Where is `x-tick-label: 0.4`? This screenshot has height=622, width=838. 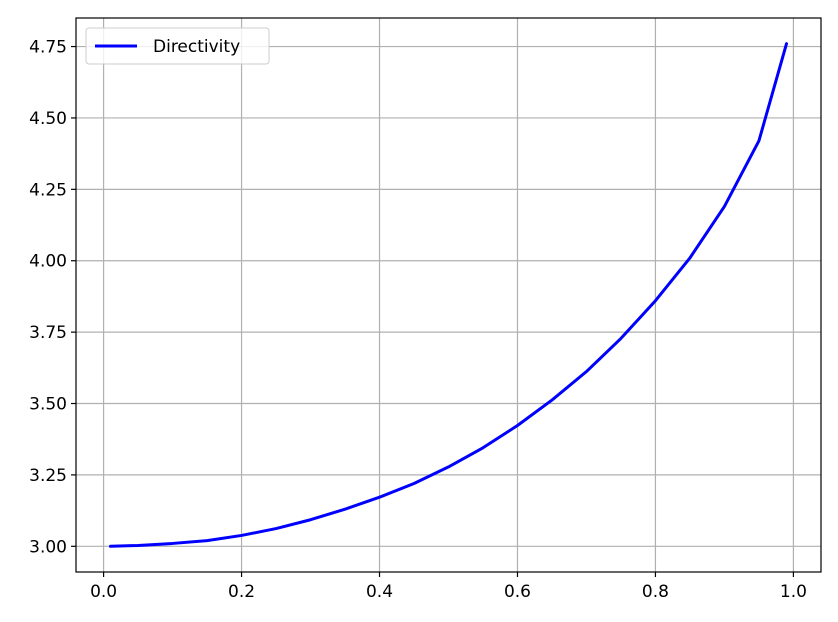
x-tick-label: 0.4 is located at coordinates (379, 592).